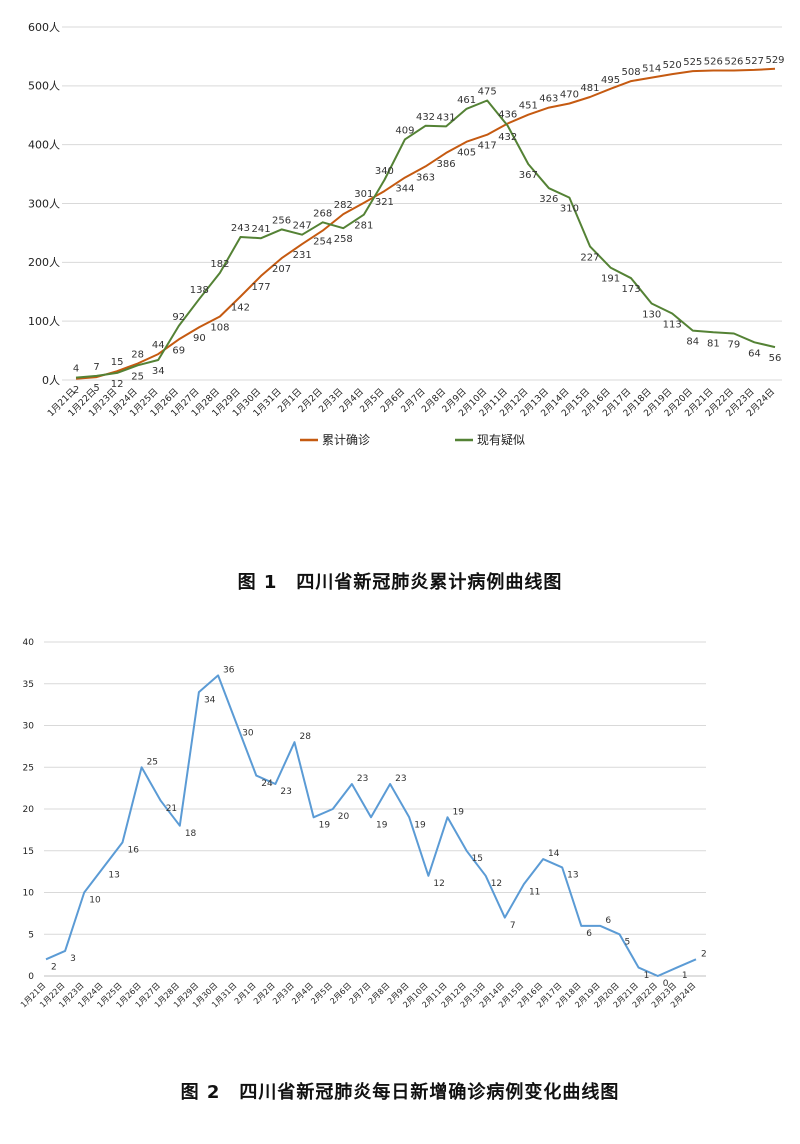 Image resolution: width=800 pixels, height=1144 pixels. Describe the element at coordinates (152, 762) in the screenshot. I see `data-label: 25` at that location.